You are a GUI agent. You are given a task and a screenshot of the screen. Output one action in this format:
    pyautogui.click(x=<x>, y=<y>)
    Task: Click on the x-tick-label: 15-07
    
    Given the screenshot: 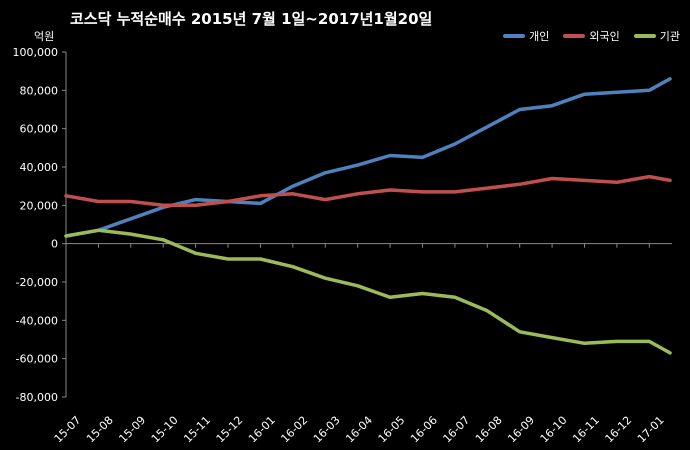 What is the action you would take?
    pyautogui.click(x=68, y=430)
    